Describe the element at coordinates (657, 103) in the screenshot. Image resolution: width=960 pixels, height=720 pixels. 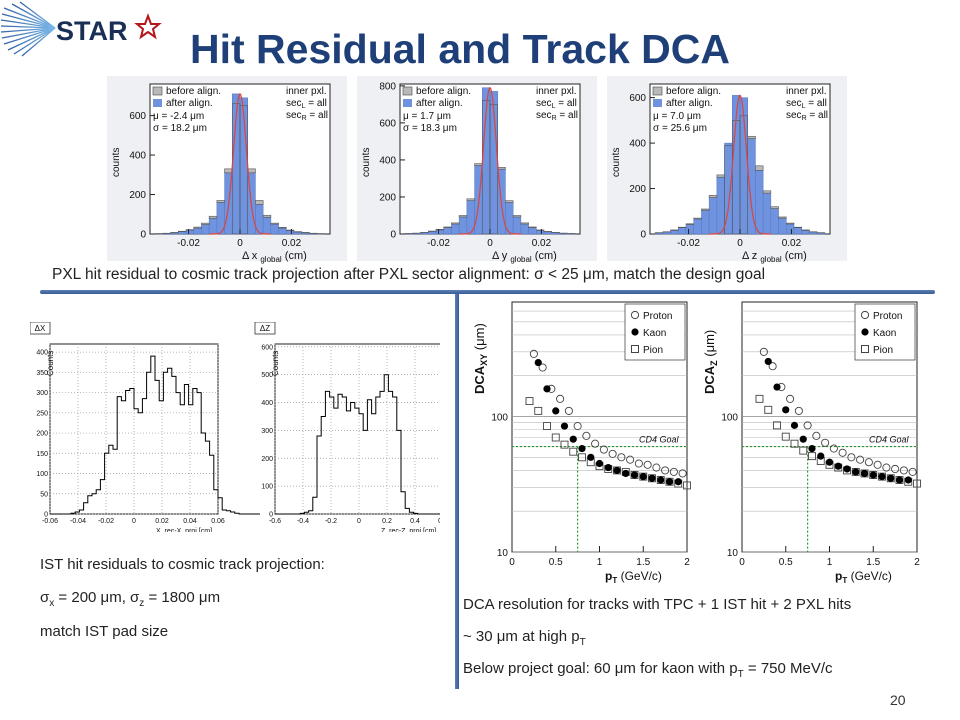
I see `legend-after-swatch` at that location.